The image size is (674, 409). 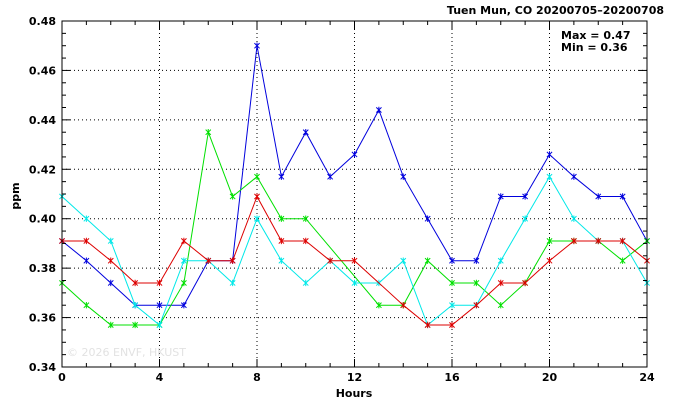 What do you see at coordinates (42, 70) in the screenshot?
I see `y-tick-label: 0.46` at bounding box center [42, 70].